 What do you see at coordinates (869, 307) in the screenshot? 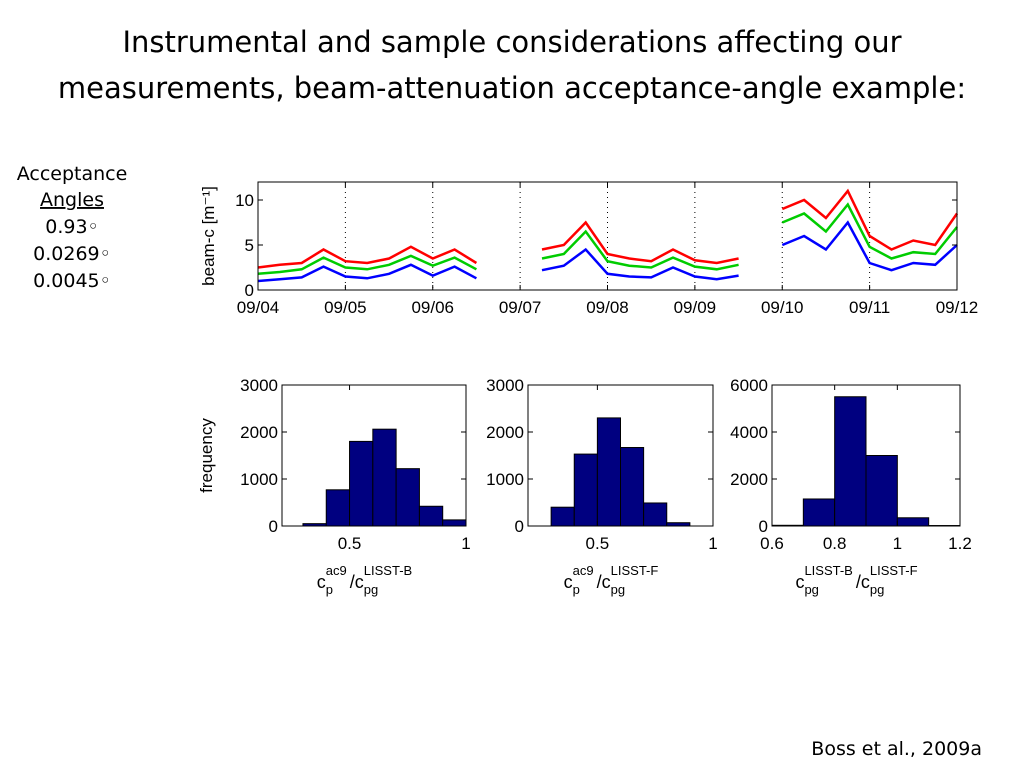
I see `x-tick-label: 09/11` at bounding box center [869, 307].